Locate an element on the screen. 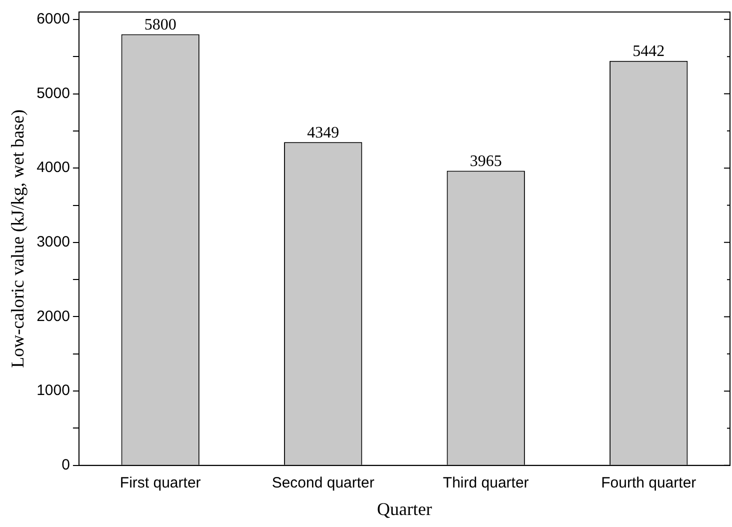 The image size is (732, 527). data-label: 3965 is located at coordinates (486, 161).